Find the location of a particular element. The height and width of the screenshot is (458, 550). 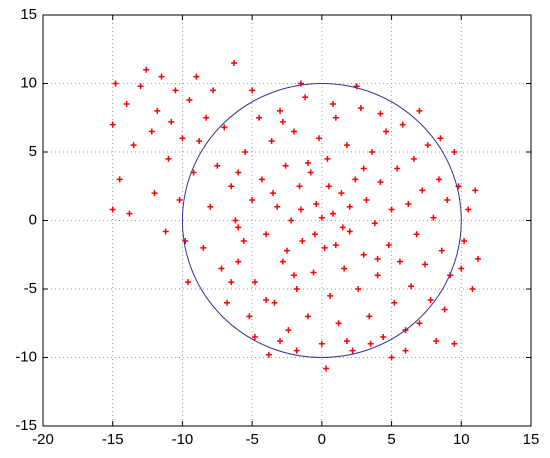

x-tick-label: -20 is located at coordinates (43, 439).